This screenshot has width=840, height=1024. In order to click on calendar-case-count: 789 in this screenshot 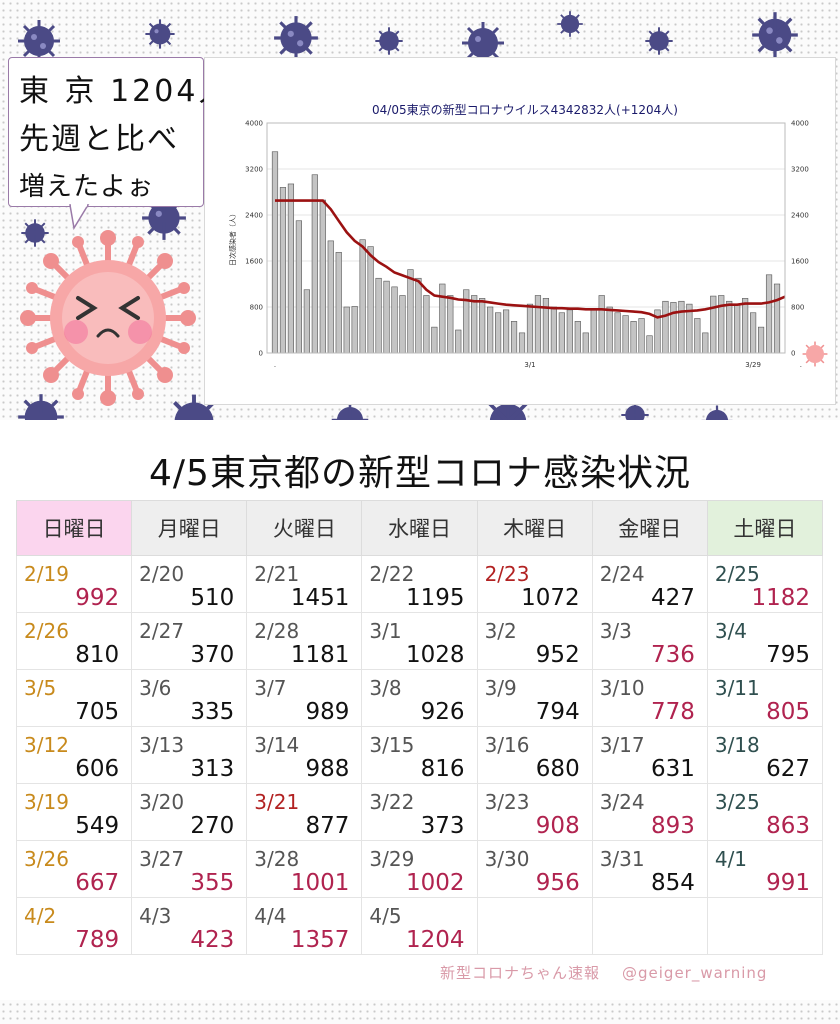, I will do `click(97, 940)`.